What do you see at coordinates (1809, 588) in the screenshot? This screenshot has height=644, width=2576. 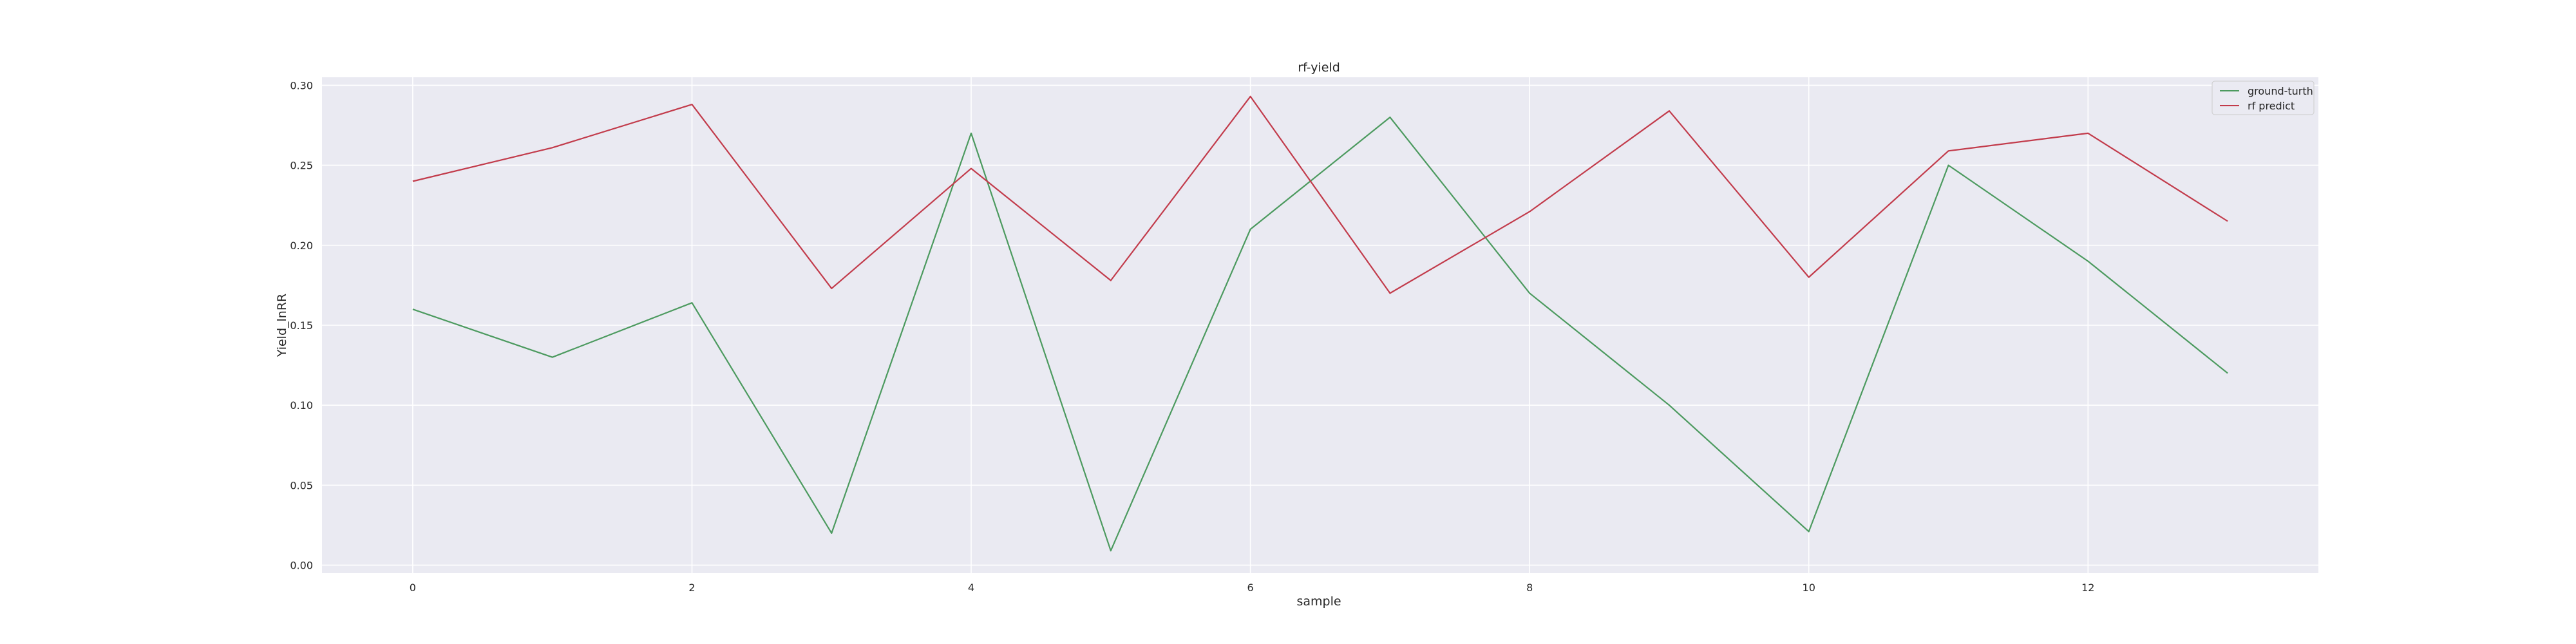 I see `x-tick-label: 10` at bounding box center [1809, 588].